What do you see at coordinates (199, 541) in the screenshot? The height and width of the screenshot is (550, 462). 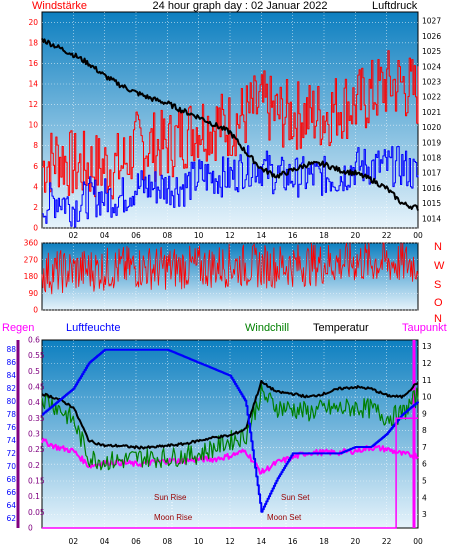 I see `temp-xtick-10: 10` at bounding box center [199, 541].